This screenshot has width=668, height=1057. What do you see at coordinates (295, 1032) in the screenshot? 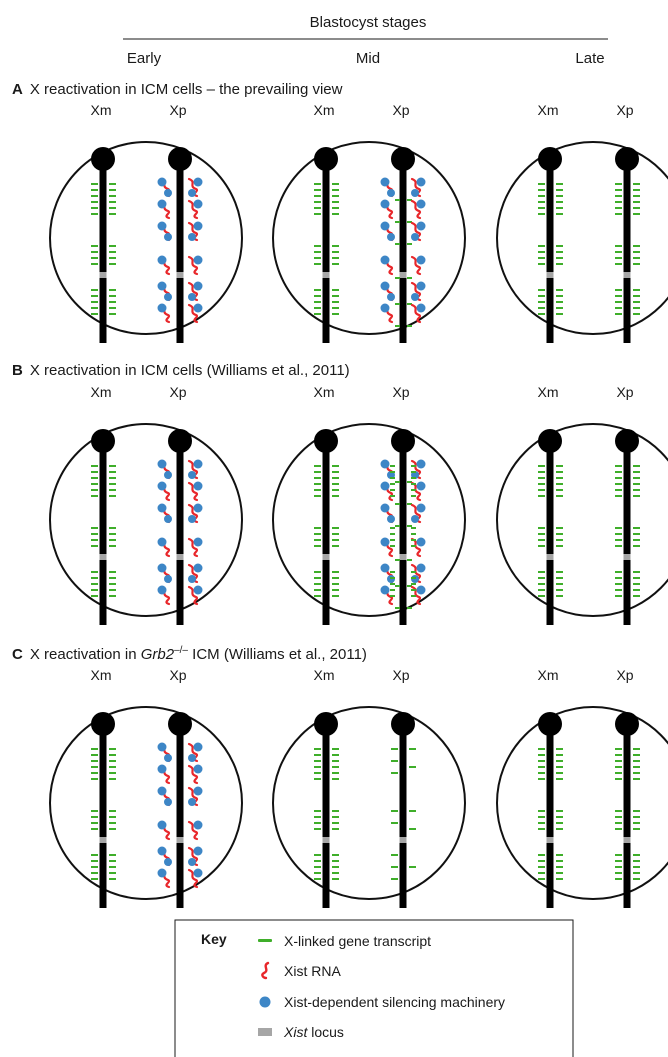
I see `key-xist-locus-italic: Xist` at bounding box center [295, 1032].